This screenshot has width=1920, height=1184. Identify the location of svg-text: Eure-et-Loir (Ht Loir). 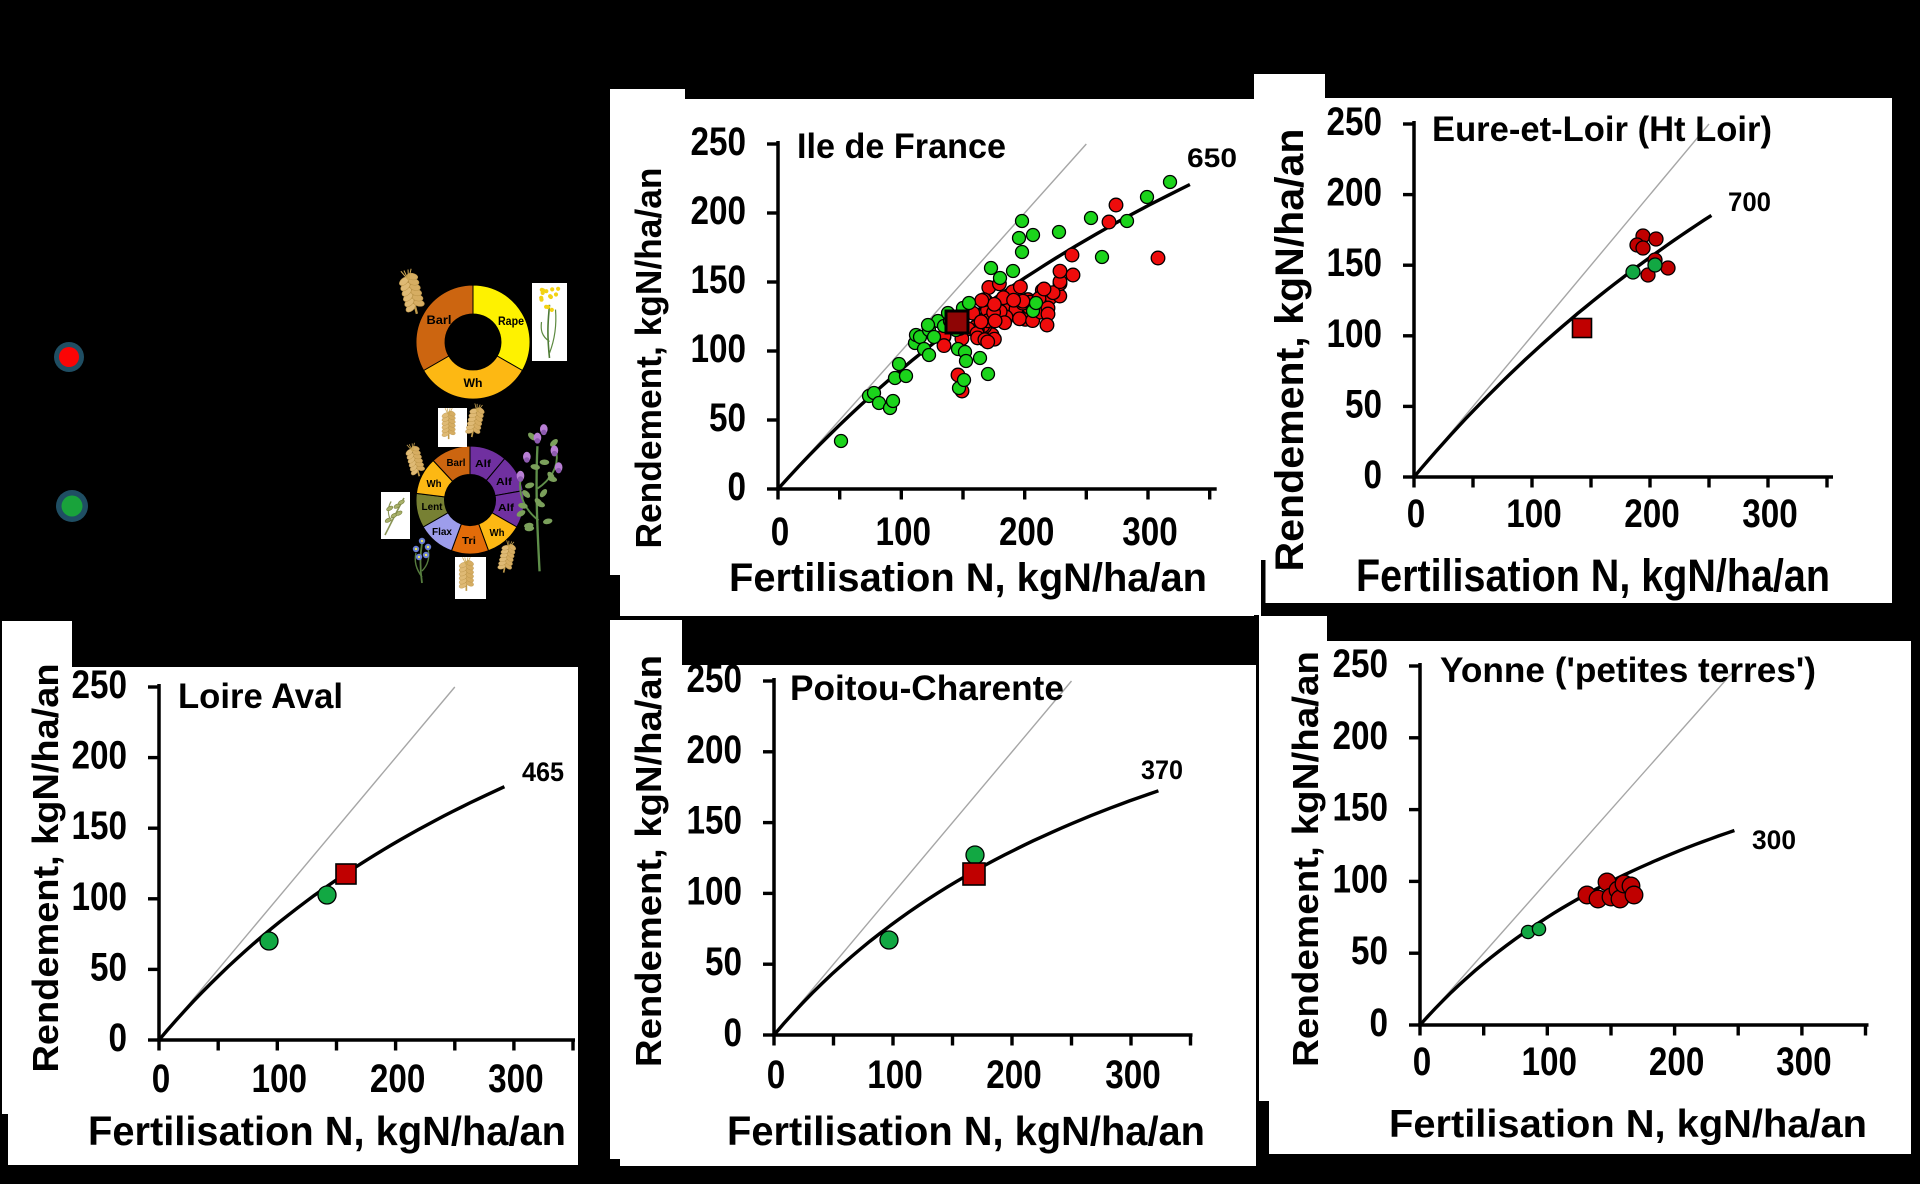
(1602, 129).